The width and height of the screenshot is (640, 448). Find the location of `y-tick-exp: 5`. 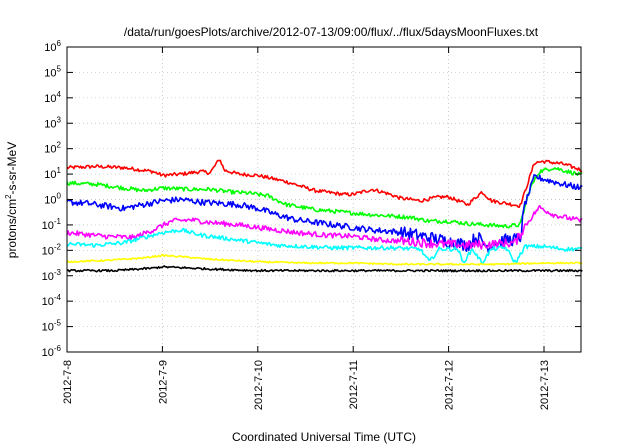

y-tick-exp: 5 is located at coordinates (59, 68).